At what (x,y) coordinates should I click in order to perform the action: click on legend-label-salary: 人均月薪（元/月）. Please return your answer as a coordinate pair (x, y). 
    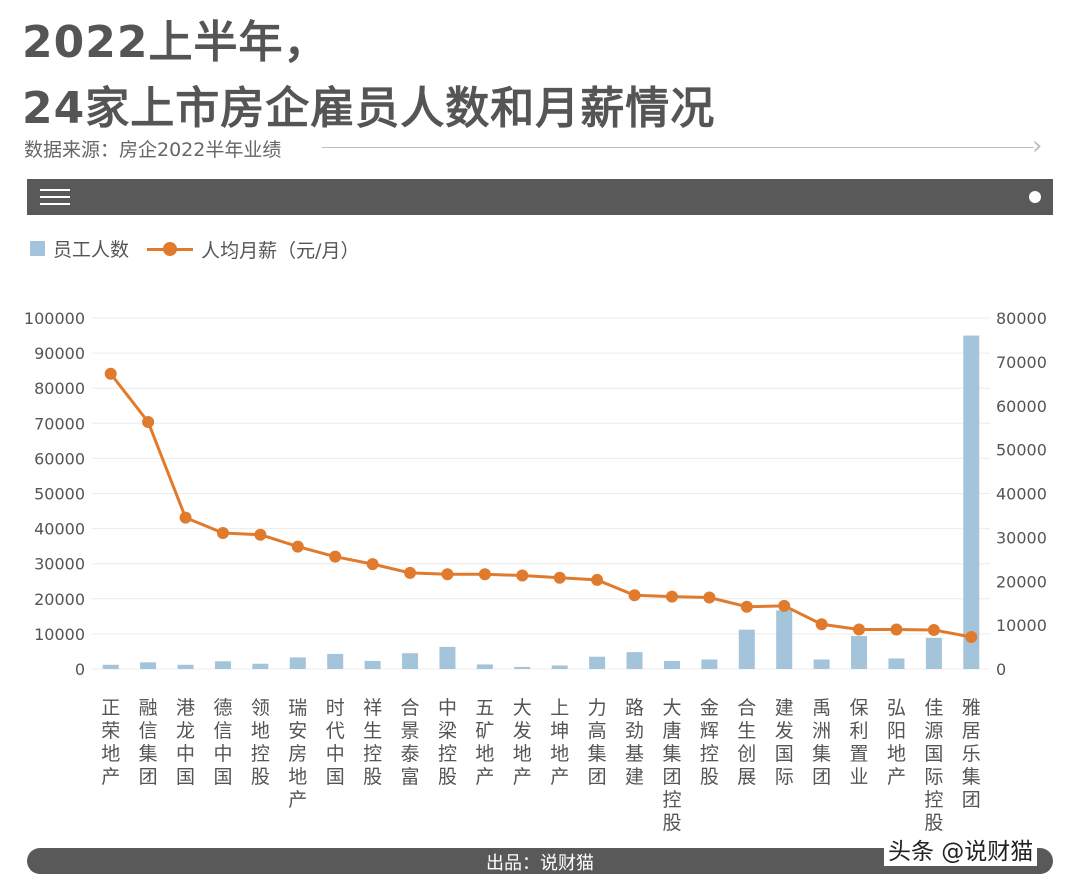
    Looking at the image, I should click on (280, 250).